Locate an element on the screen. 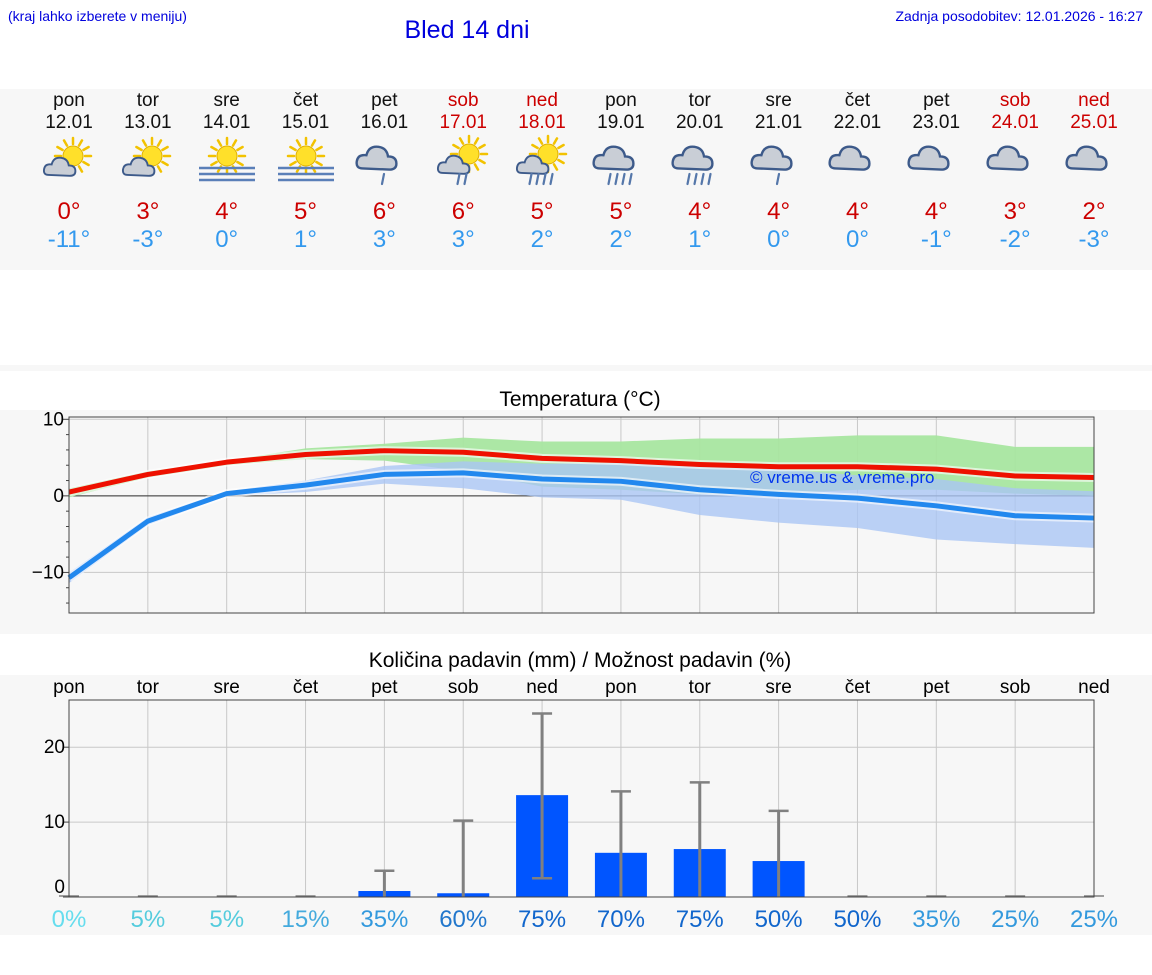 The width and height of the screenshot is (1152, 975). day-date: 13.01 is located at coordinates (148, 122).